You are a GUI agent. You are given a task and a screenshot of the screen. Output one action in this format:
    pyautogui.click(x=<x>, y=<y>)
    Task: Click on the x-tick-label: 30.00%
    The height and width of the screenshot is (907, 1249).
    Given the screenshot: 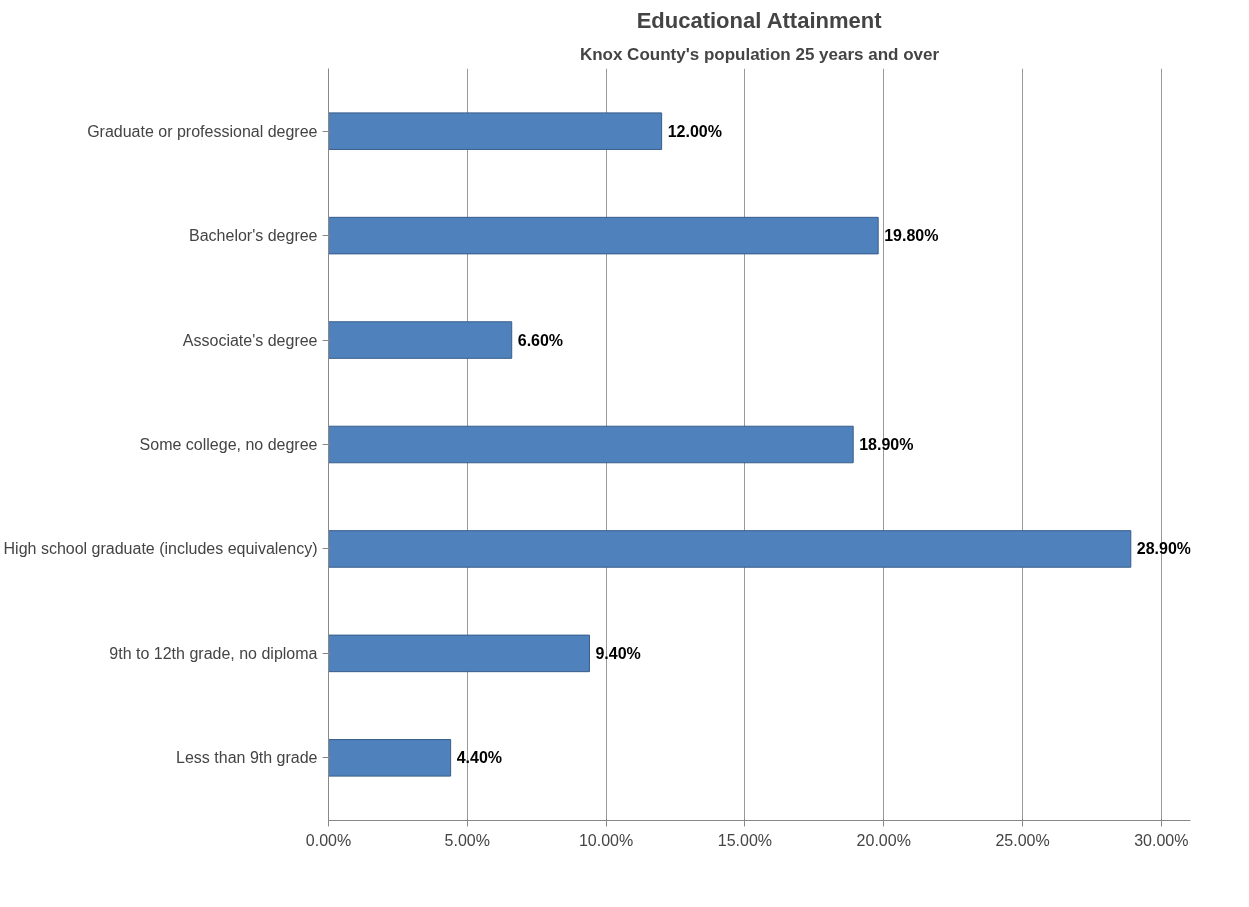 What is the action you would take?
    pyautogui.click(x=1161, y=840)
    